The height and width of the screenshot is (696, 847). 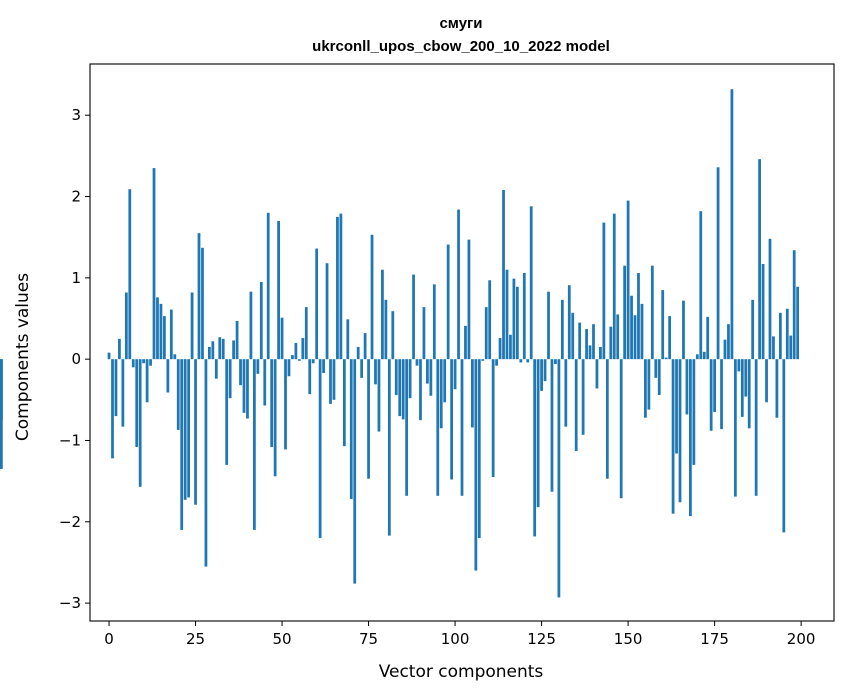 What do you see at coordinates (76, 278) in the screenshot?
I see `y-tick-label: 1` at bounding box center [76, 278].